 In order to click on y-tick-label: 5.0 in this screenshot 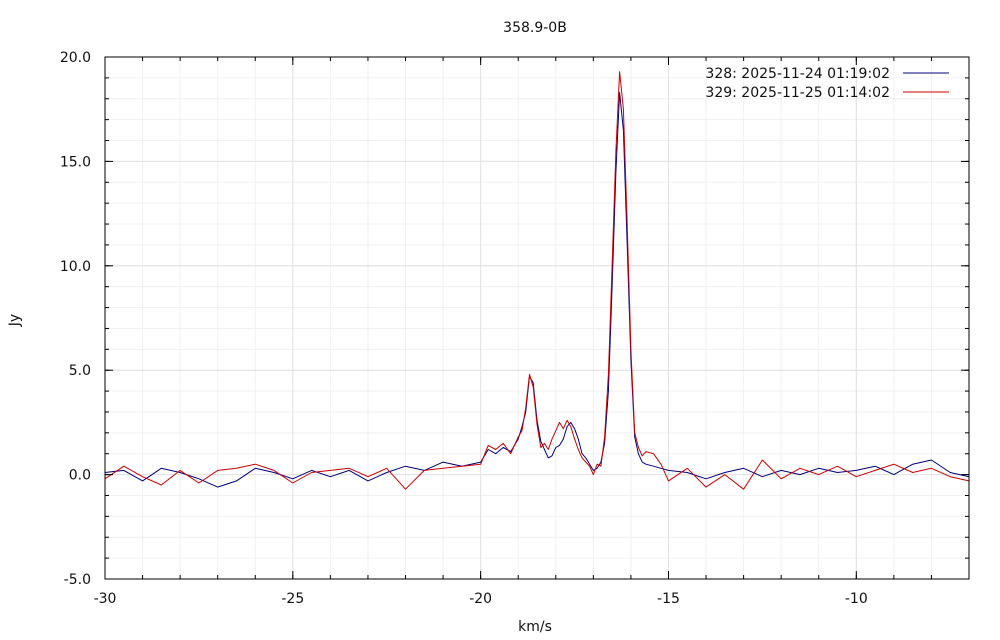, I will do `click(80, 371)`.